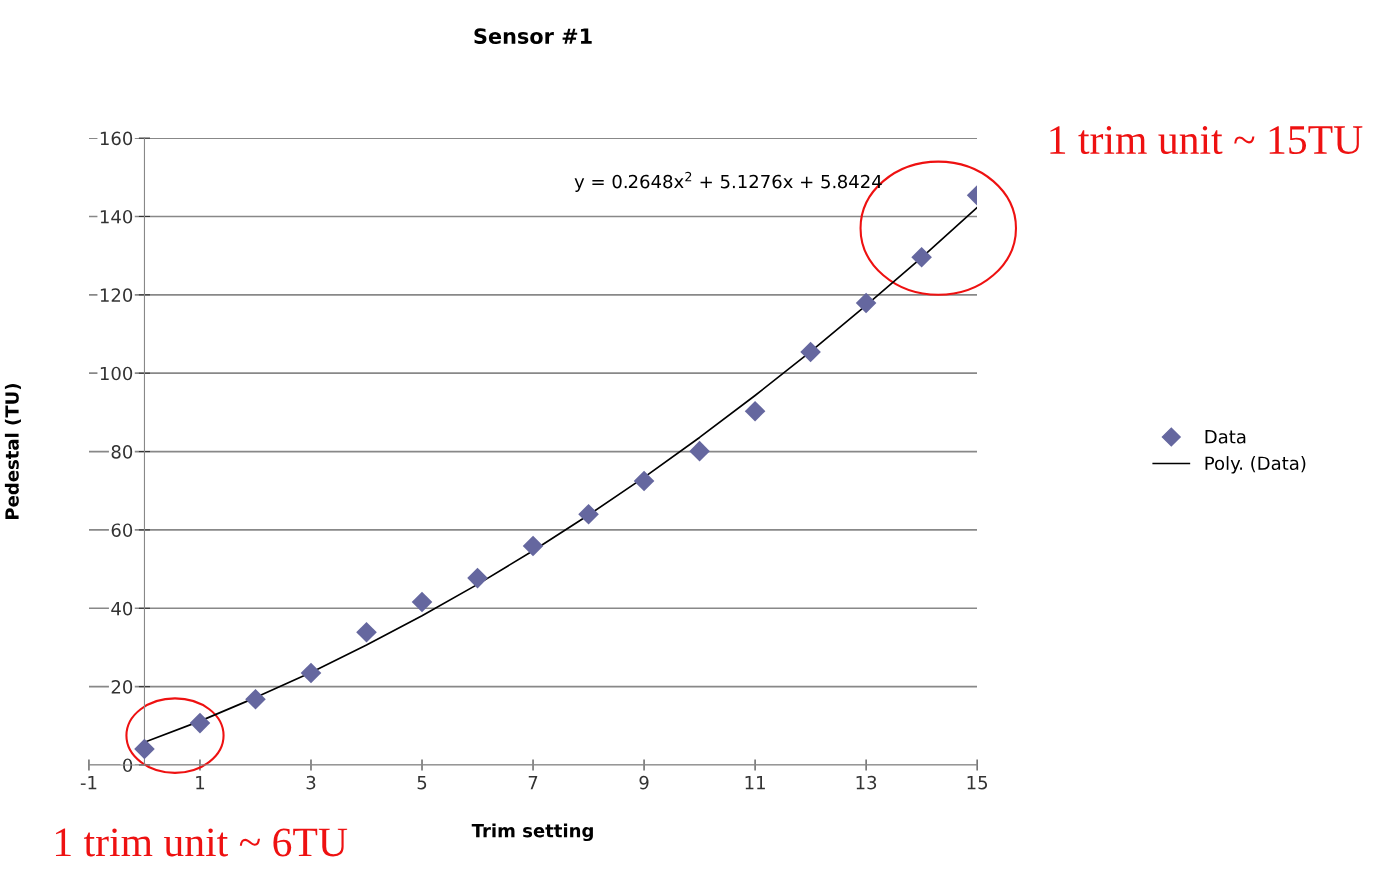 Image resolution: width=1377 pixels, height=878 pixels. What do you see at coordinates (866, 782) in the screenshot?
I see `x-tick-label: 13` at bounding box center [866, 782].